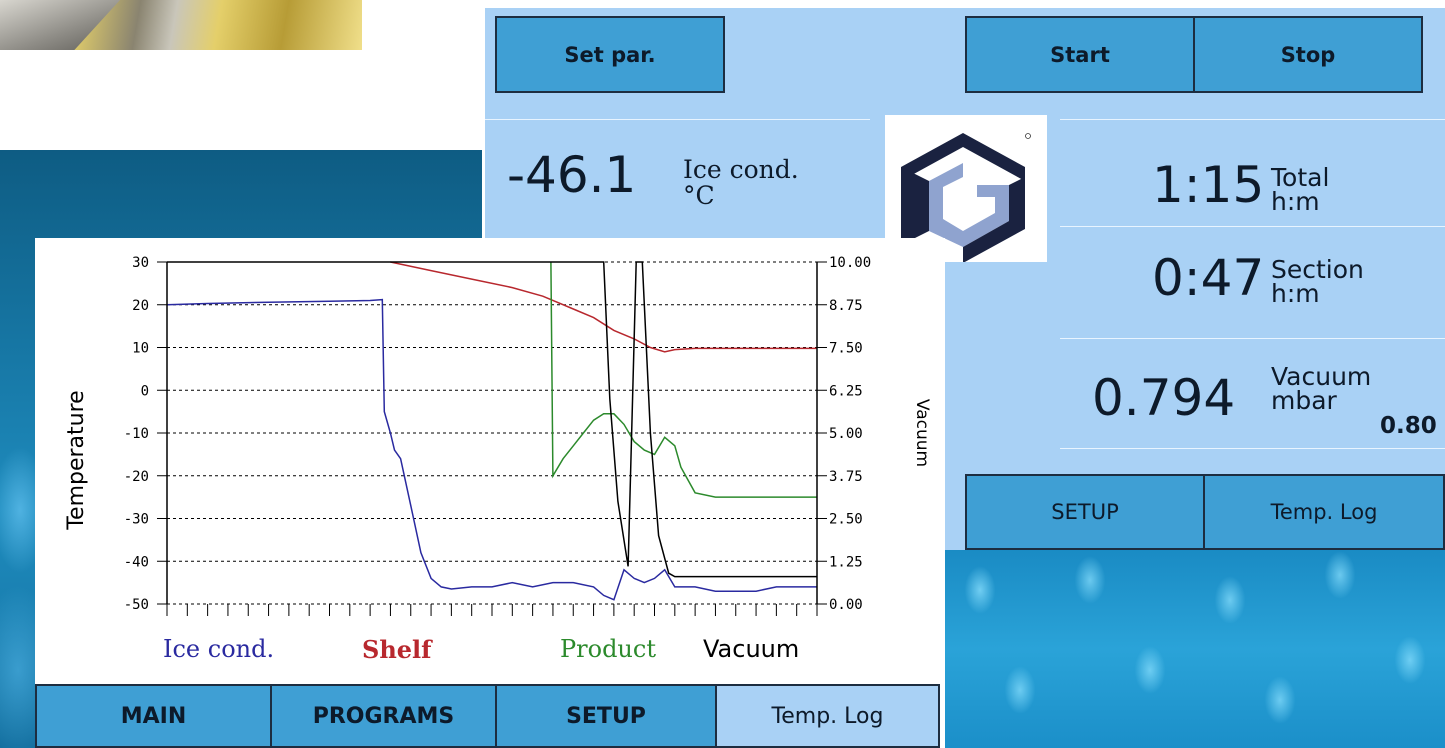  I want to click on y-tick-label: 10, so click(140, 349).